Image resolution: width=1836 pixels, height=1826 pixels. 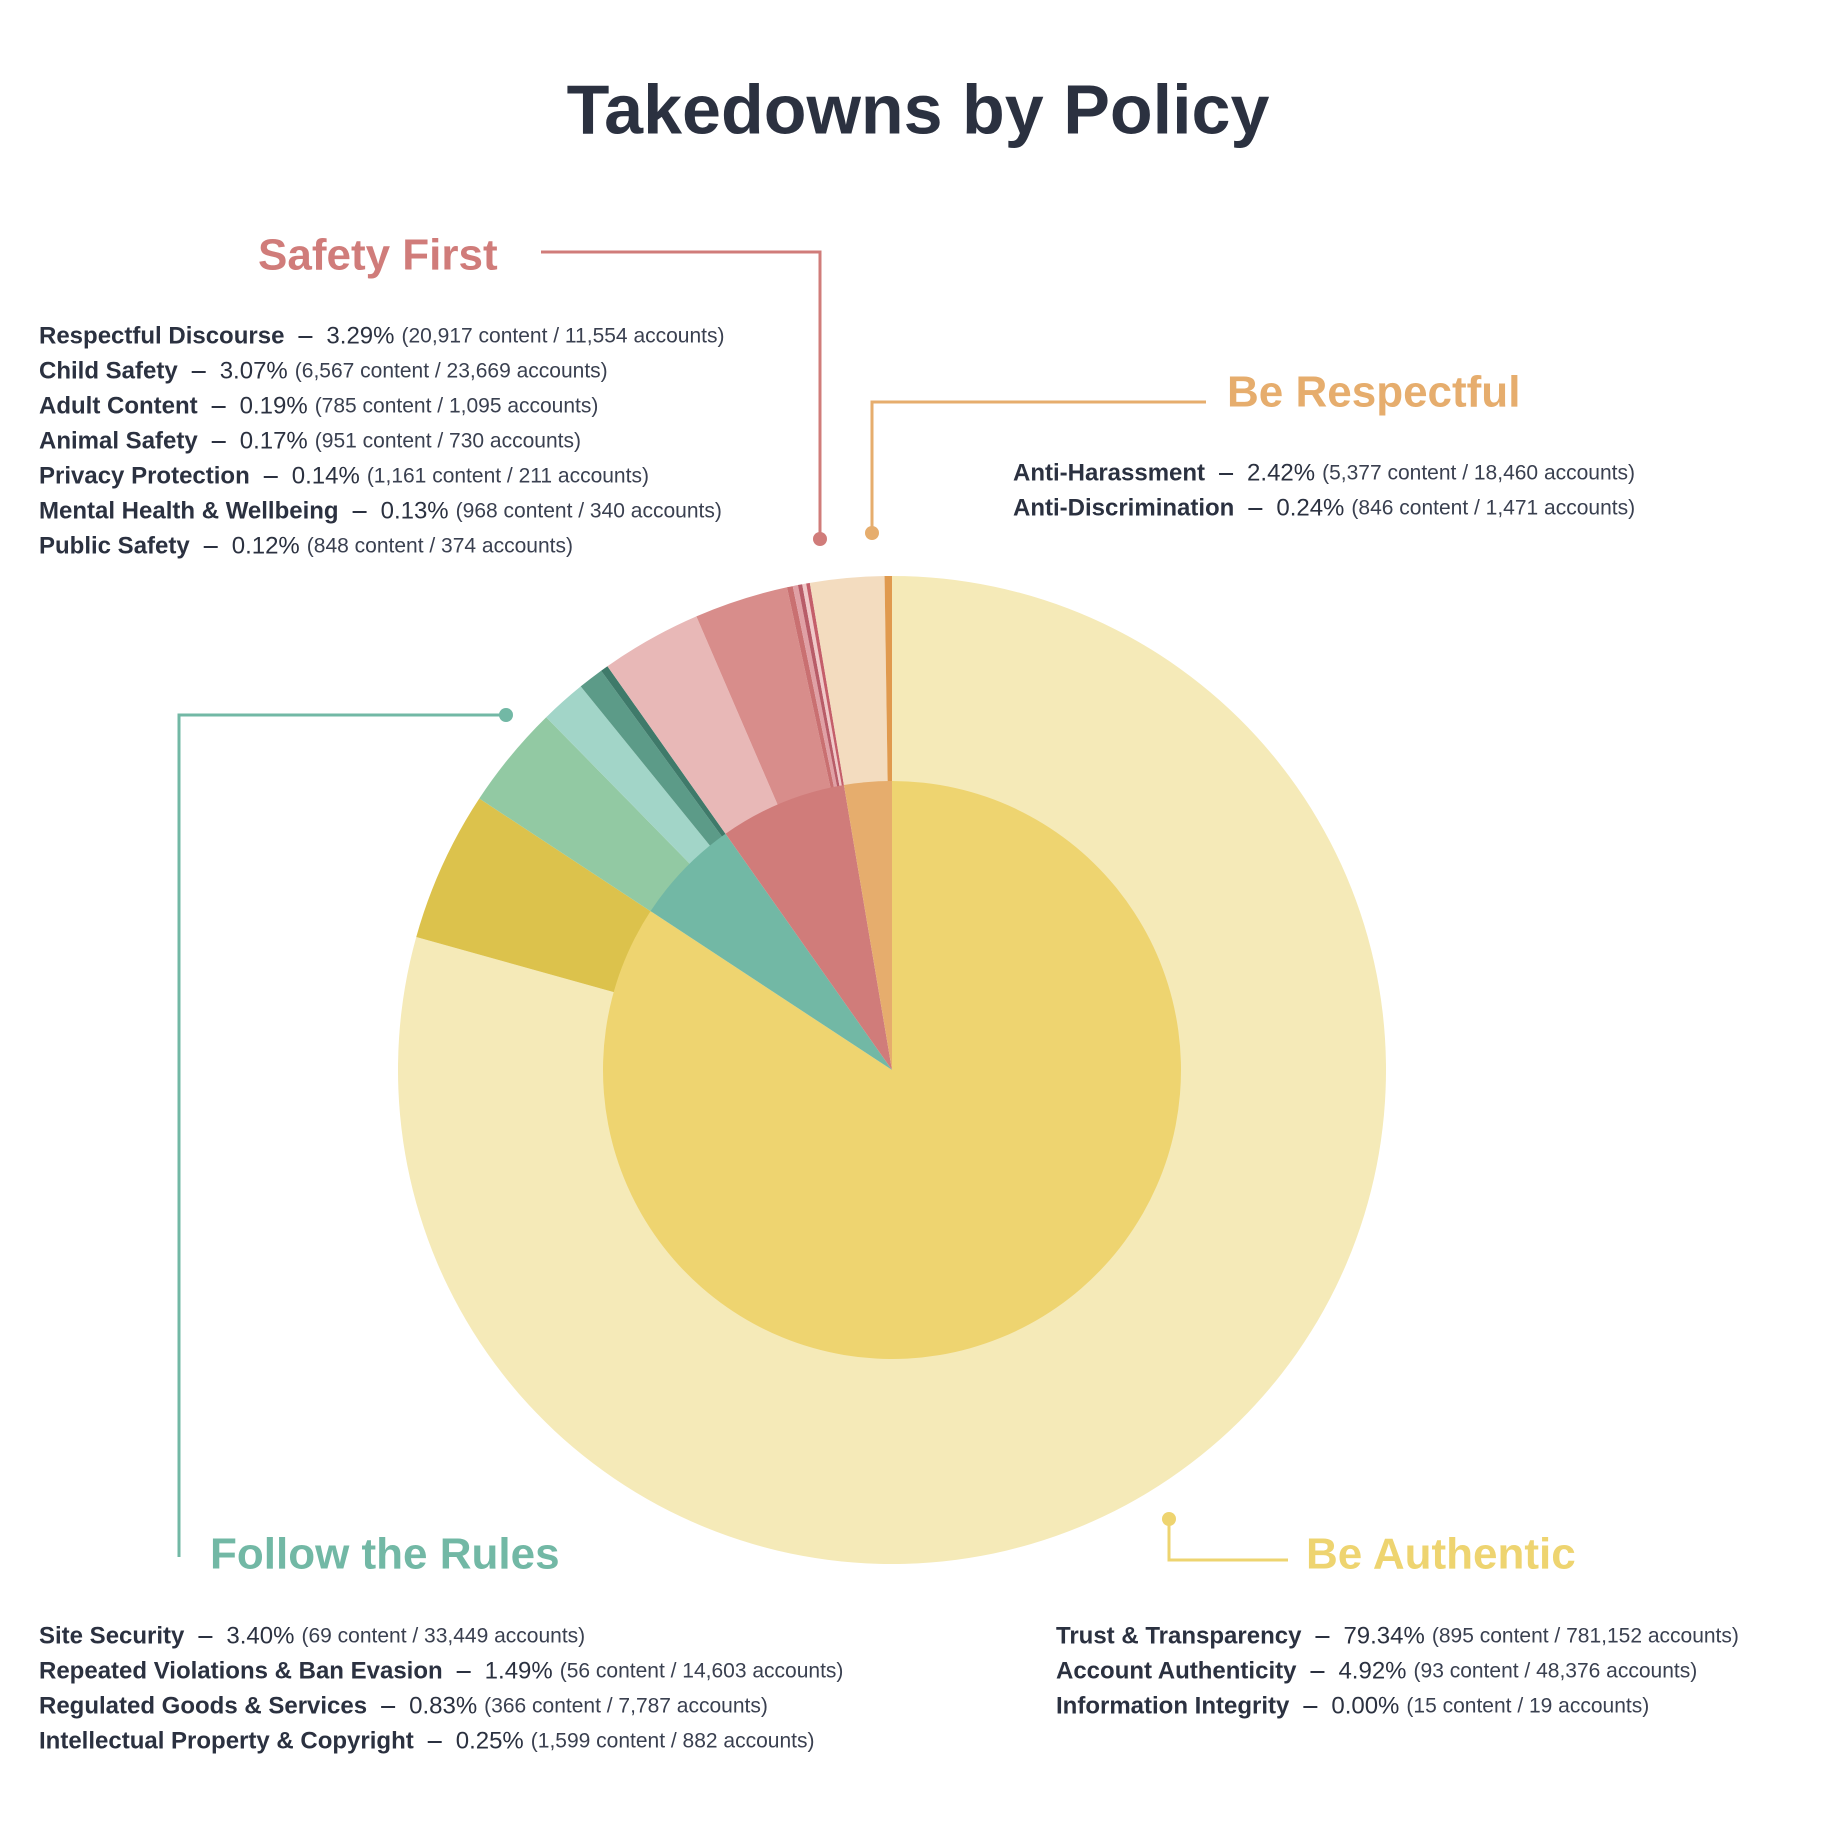 What do you see at coordinates (1585, 1636) in the screenshot?
I see `item-detail: (895 content / 781,152 accounts)` at bounding box center [1585, 1636].